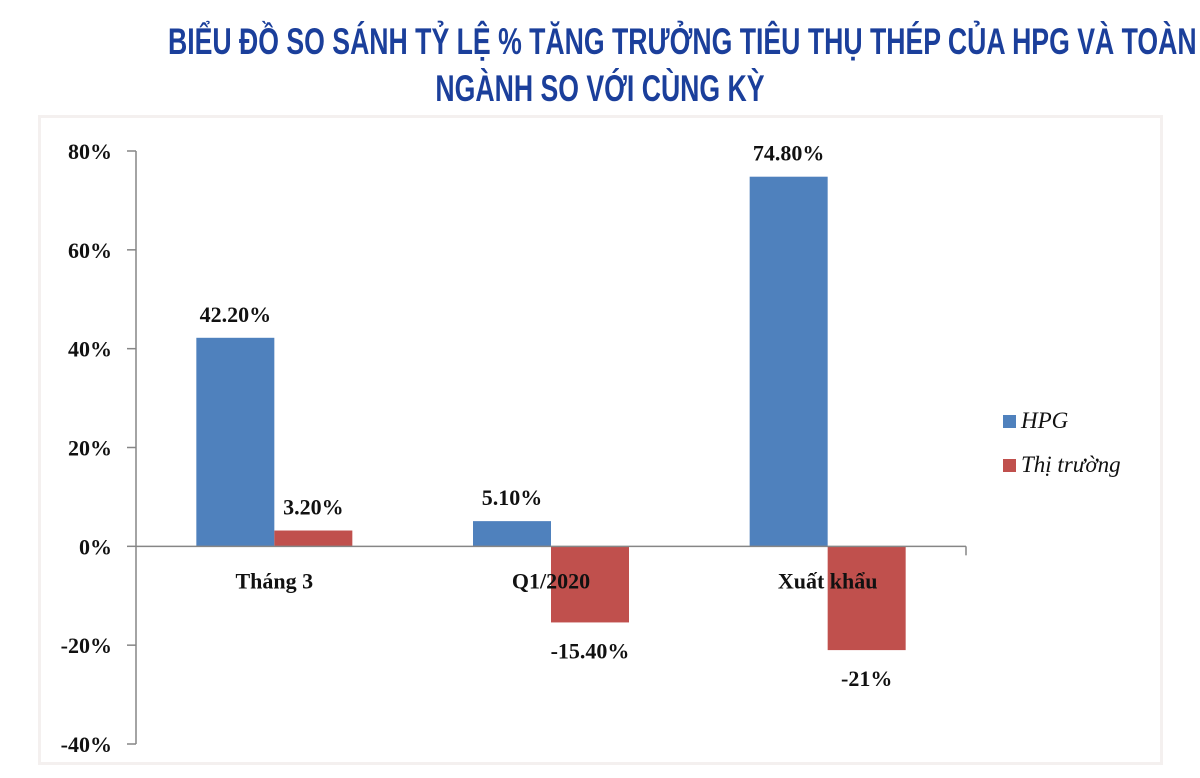 This screenshot has width=1200, height=778. What do you see at coordinates (90, 151) in the screenshot?
I see `y-tick-label: 80%` at bounding box center [90, 151].